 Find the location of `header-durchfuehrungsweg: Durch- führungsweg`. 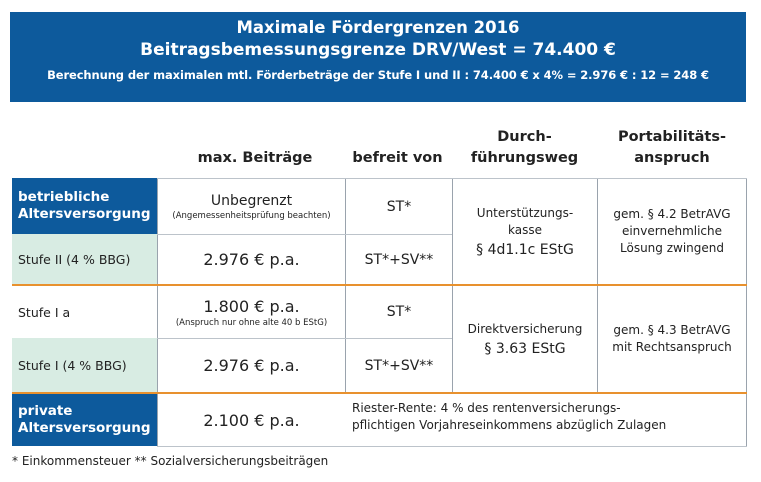

header-durchfuehrungsweg: Durch- führungsweg is located at coordinates (524, 147).